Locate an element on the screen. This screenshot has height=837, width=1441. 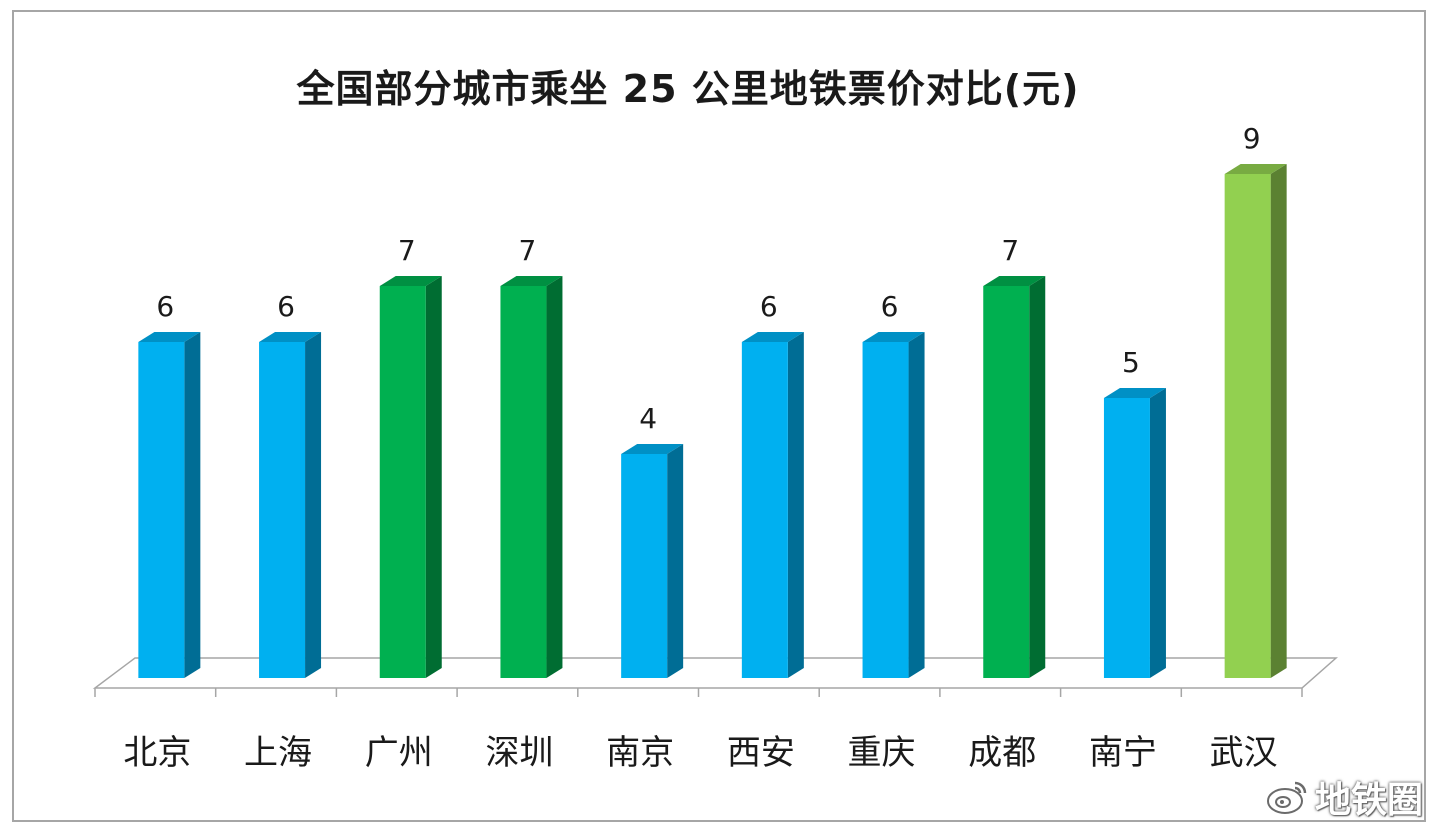
chart-title: 全国部分城市乘坐 25 公里地铁票价对比(元) is located at coordinates (688, 89).